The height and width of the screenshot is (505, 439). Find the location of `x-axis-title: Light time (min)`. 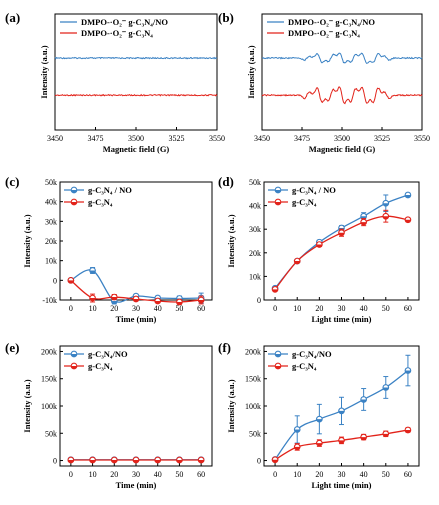

x-axis-title: Light time (min) is located at coordinates (342, 319).